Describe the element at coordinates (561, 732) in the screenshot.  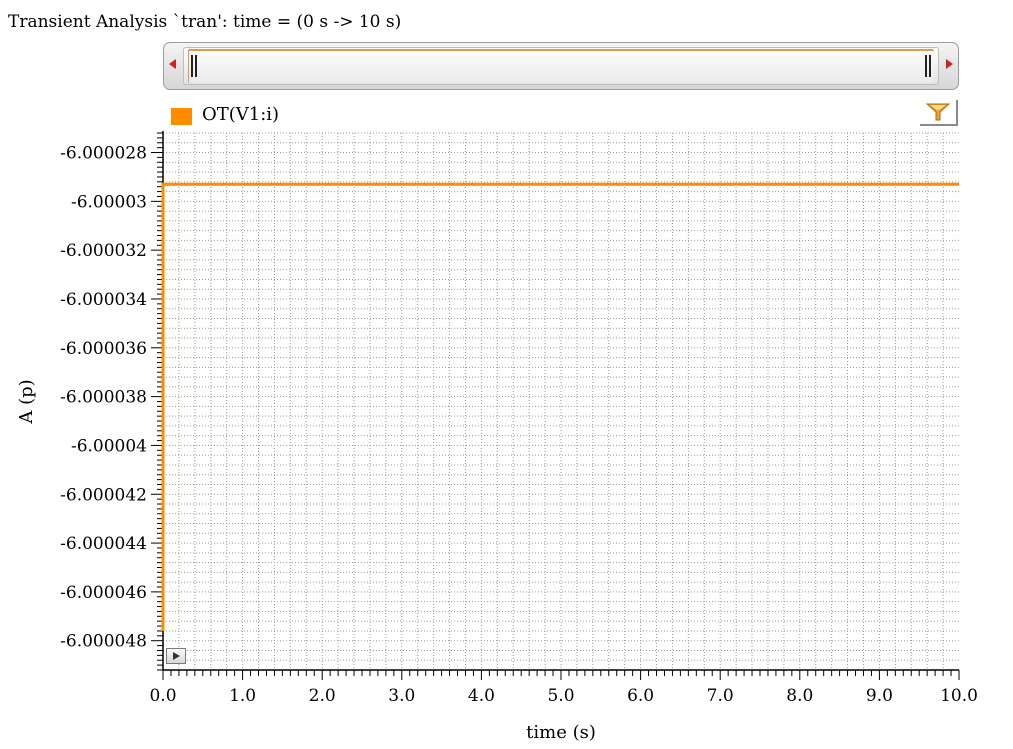
I see `x-axis-label: time (s)` at that location.